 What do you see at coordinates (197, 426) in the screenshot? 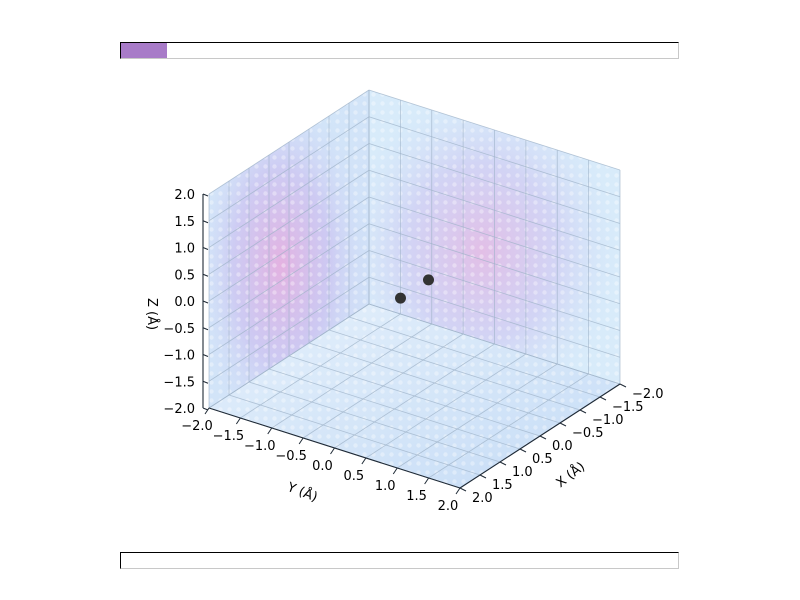
I see `y-tick-label: −2.0` at bounding box center [197, 426].